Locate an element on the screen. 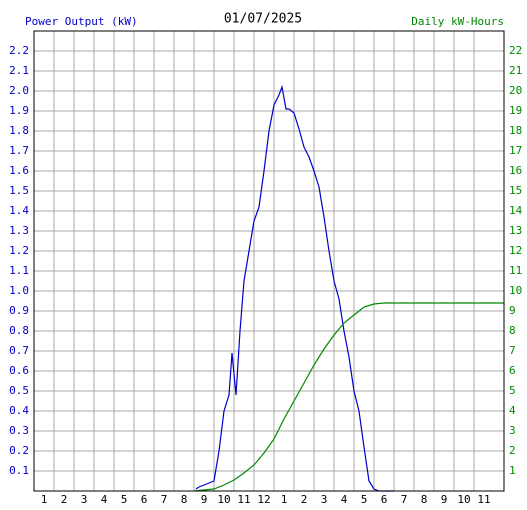 This screenshot has width=527, height=510. y2-tick-label: 7 is located at coordinates (512, 350).